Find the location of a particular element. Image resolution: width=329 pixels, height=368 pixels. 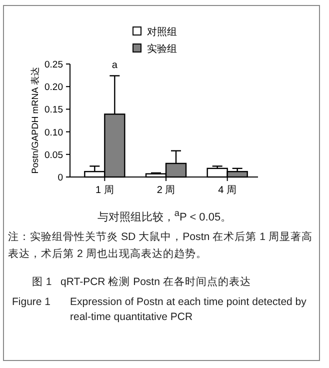

x-tick-label: 4 周 is located at coordinates (227, 190).